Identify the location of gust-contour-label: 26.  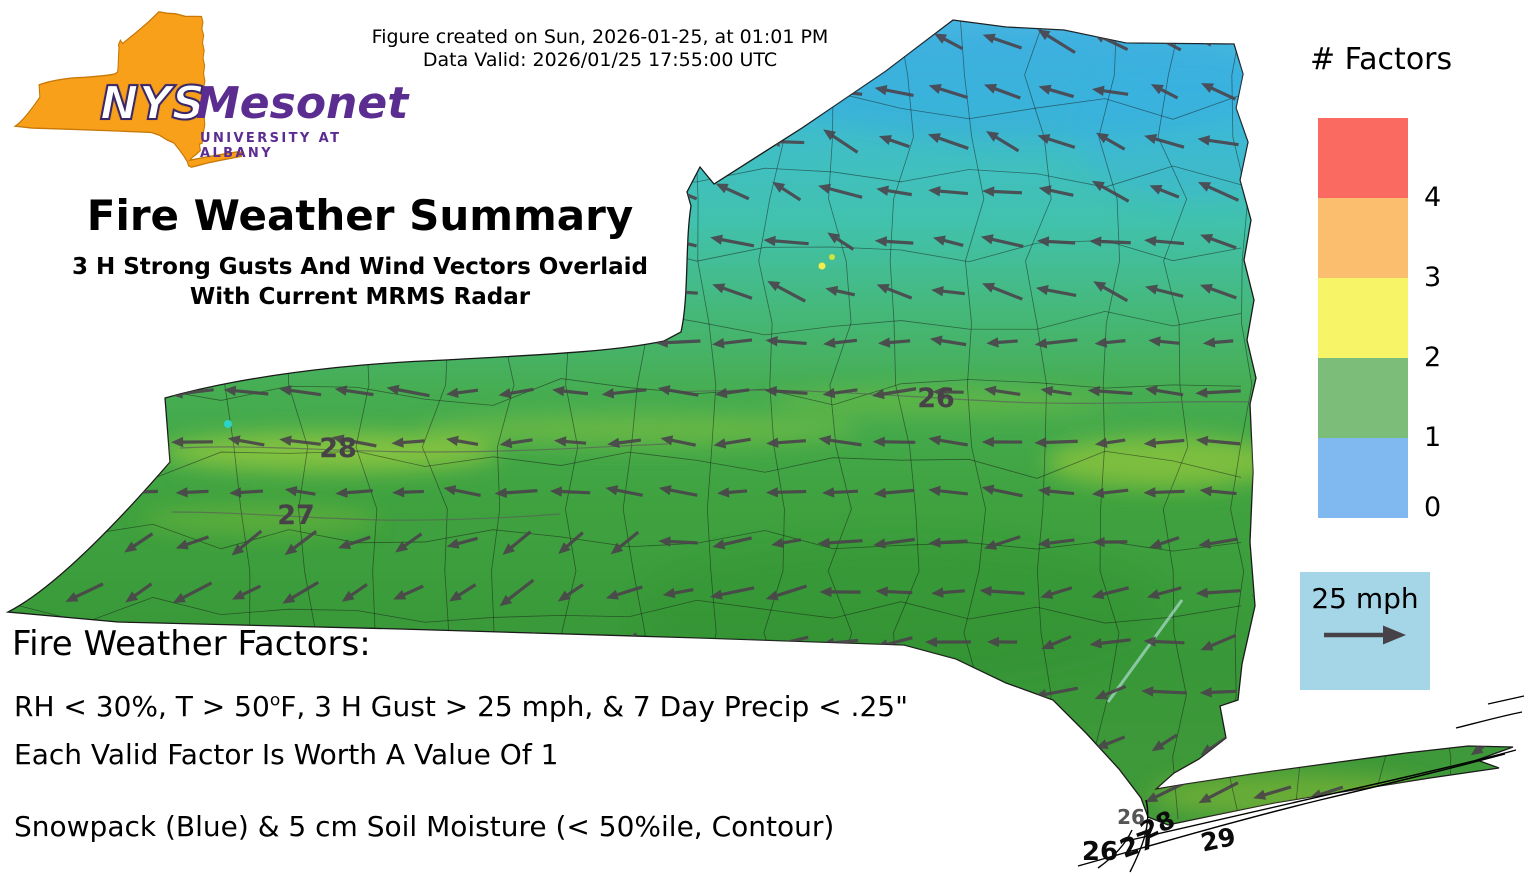
(936, 398).